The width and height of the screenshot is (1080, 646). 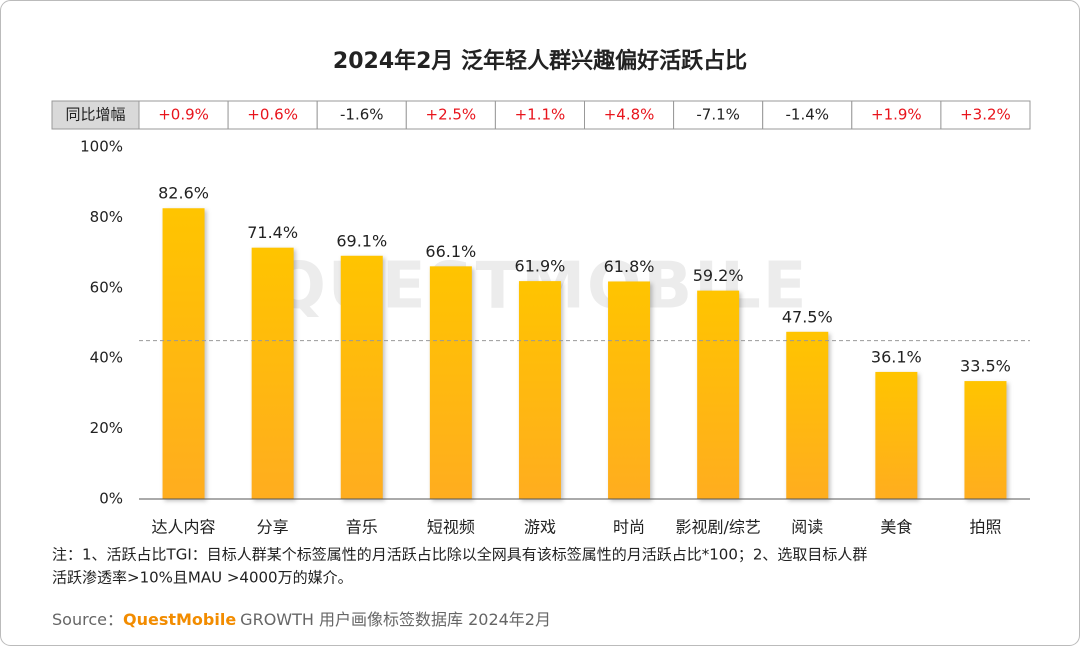 I want to click on data-label: 47.5%, so click(x=807, y=316).